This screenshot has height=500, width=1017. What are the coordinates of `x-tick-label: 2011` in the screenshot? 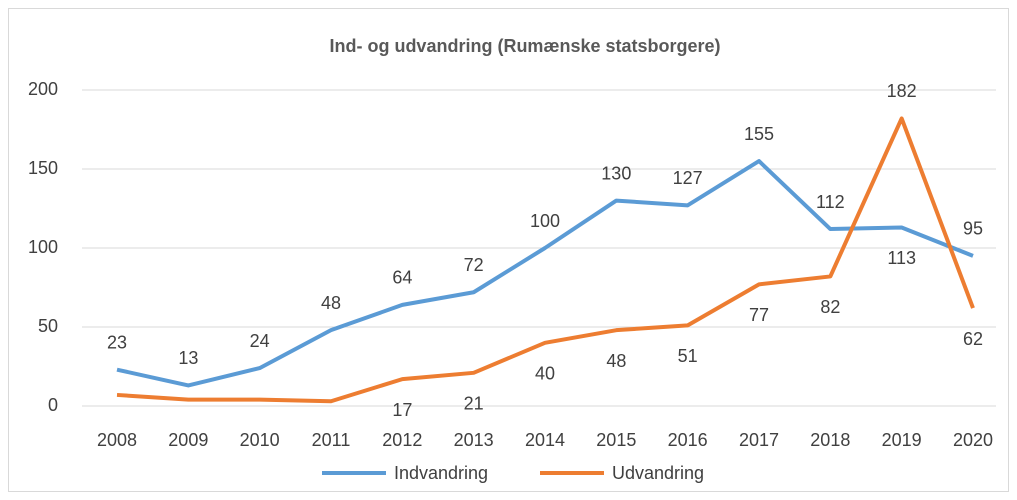 It's located at (331, 440).